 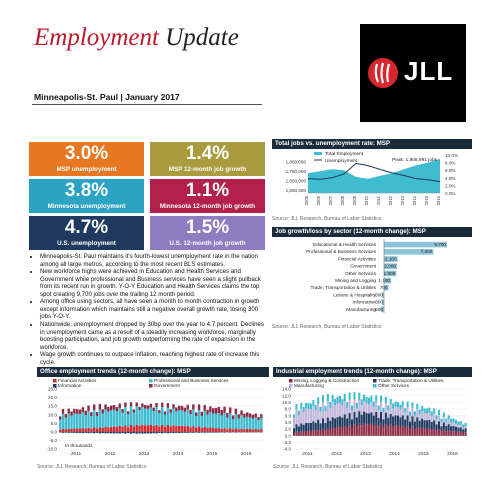 What do you see at coordinates (375, 386) in the screenshot?
I see `legend-swatch` at bounding box center [375, 386].